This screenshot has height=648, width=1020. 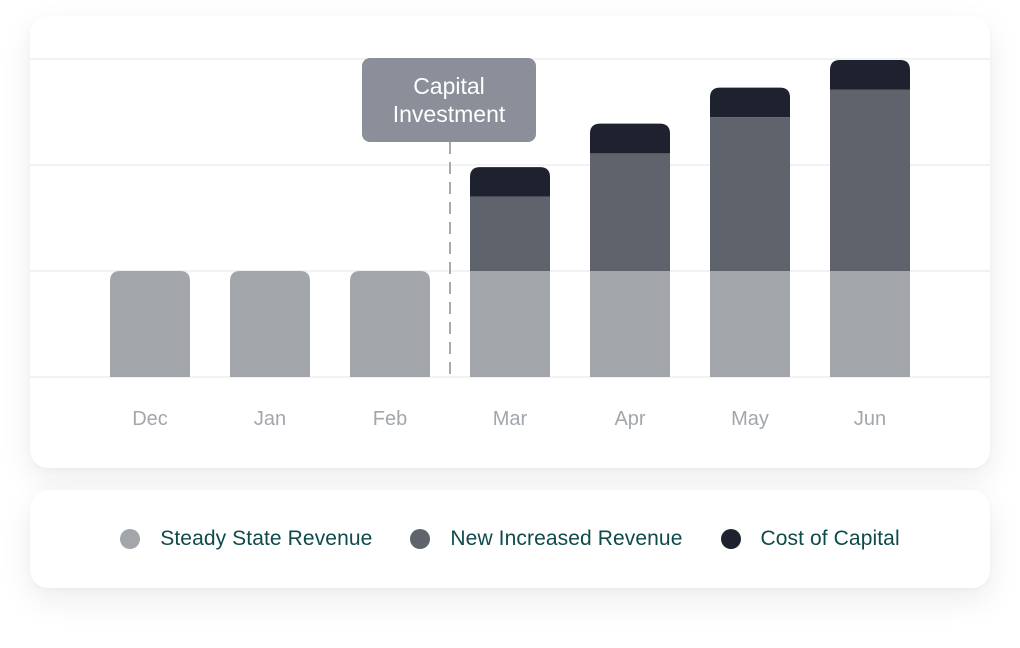 I want to click on capital-investment-label-line2: Investment, so click(x=449, y=114).